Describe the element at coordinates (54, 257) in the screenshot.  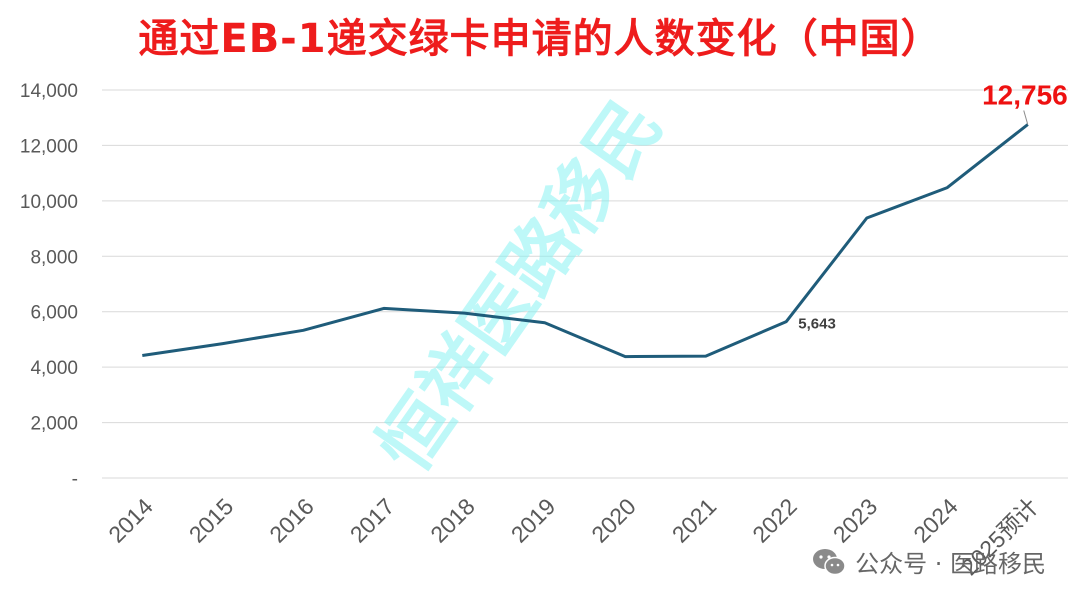
I see `y-tick-label: 8,000` at that location.